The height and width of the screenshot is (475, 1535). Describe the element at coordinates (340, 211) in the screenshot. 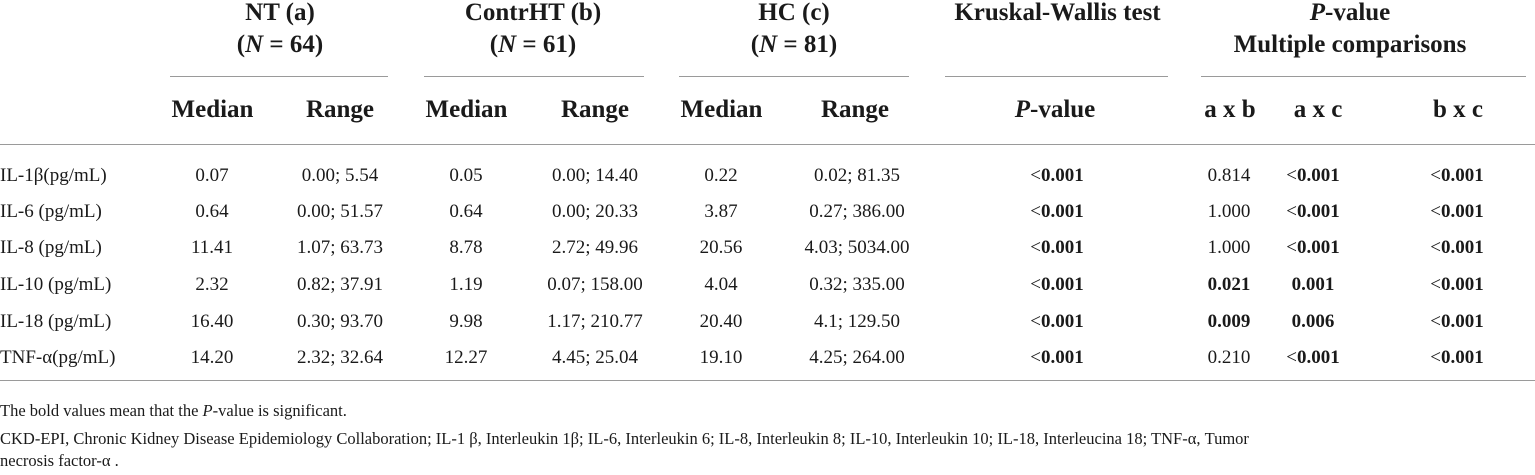

I see `cell-nt-range: 0.00; 51.57` at that location.